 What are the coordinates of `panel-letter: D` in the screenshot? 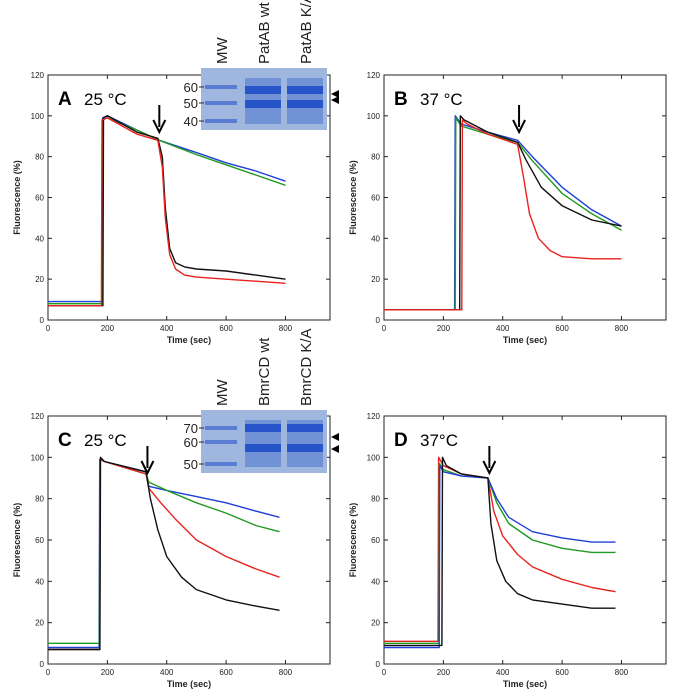 It's located at (401, 440).